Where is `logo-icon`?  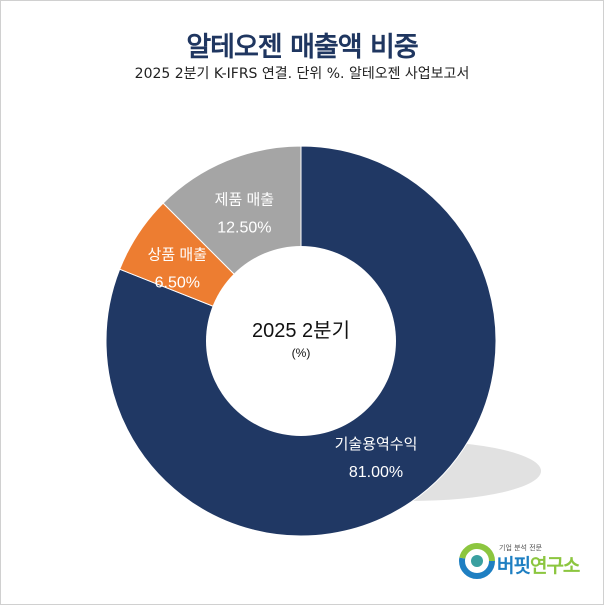 logo-icon is located at coordinates (477, 561).